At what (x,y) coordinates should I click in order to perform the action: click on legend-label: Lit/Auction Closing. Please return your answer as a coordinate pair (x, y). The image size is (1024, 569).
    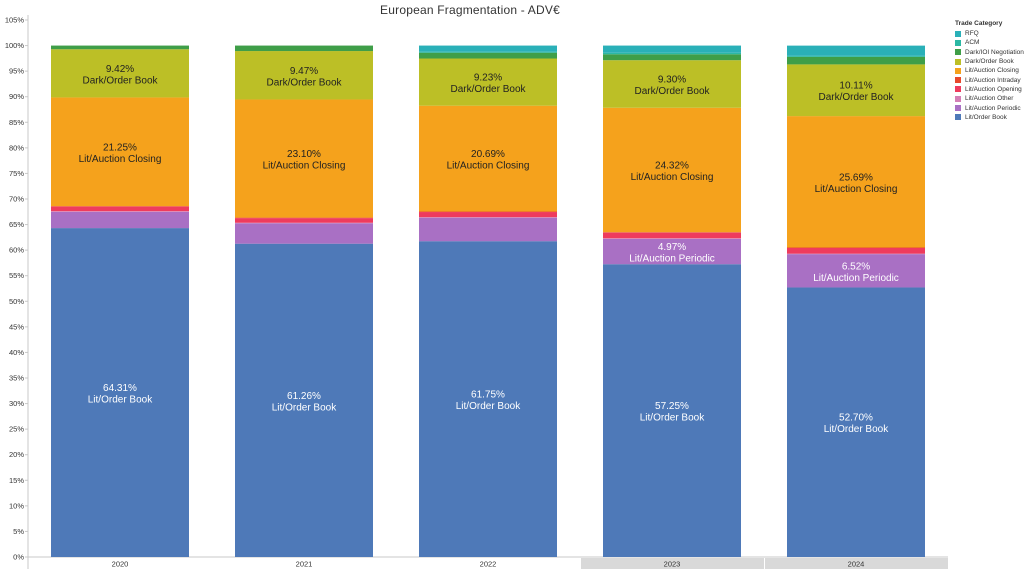
    Looking at the image, I should click on (992, 71).